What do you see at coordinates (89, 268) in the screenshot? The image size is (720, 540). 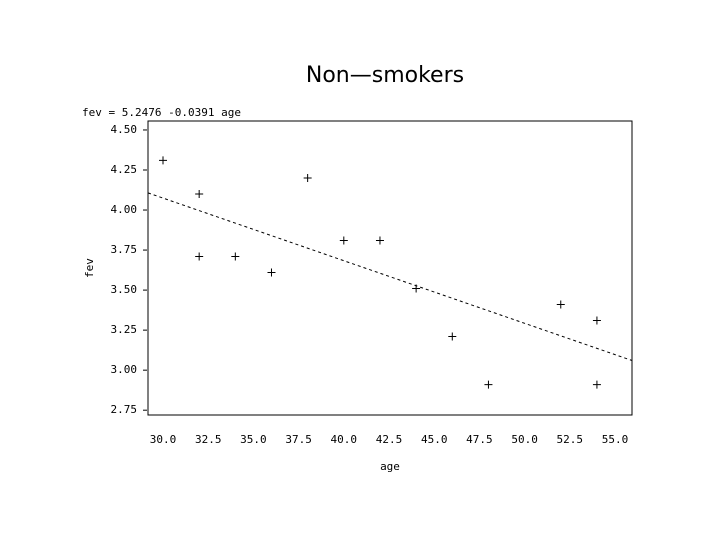 I see `y-axis-label: fev` at bounding box center [89, 268].